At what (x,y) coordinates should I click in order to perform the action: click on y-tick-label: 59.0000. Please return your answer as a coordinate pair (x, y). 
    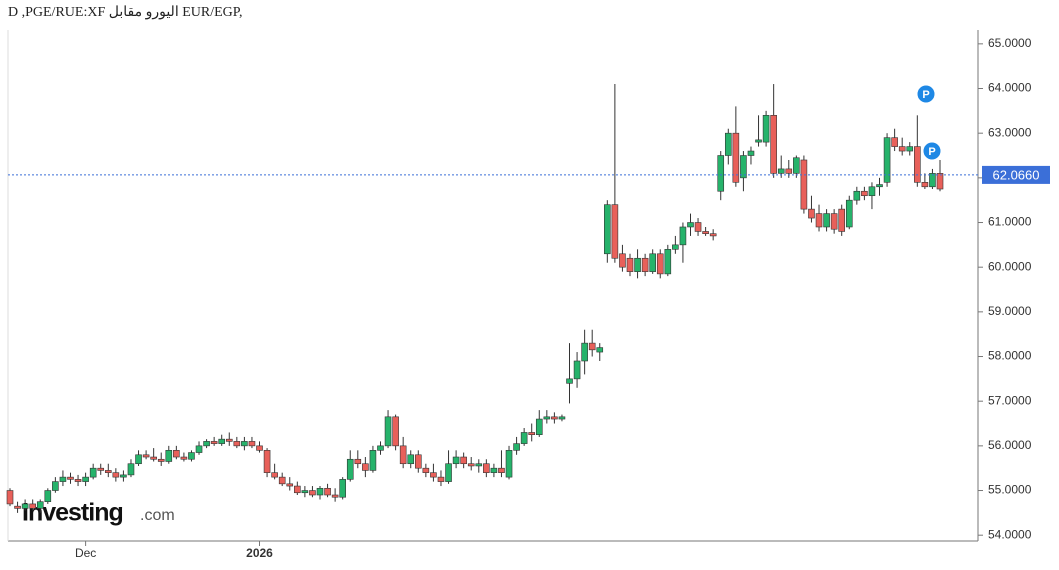
    Looking at the image, I should click on (1010, 311).